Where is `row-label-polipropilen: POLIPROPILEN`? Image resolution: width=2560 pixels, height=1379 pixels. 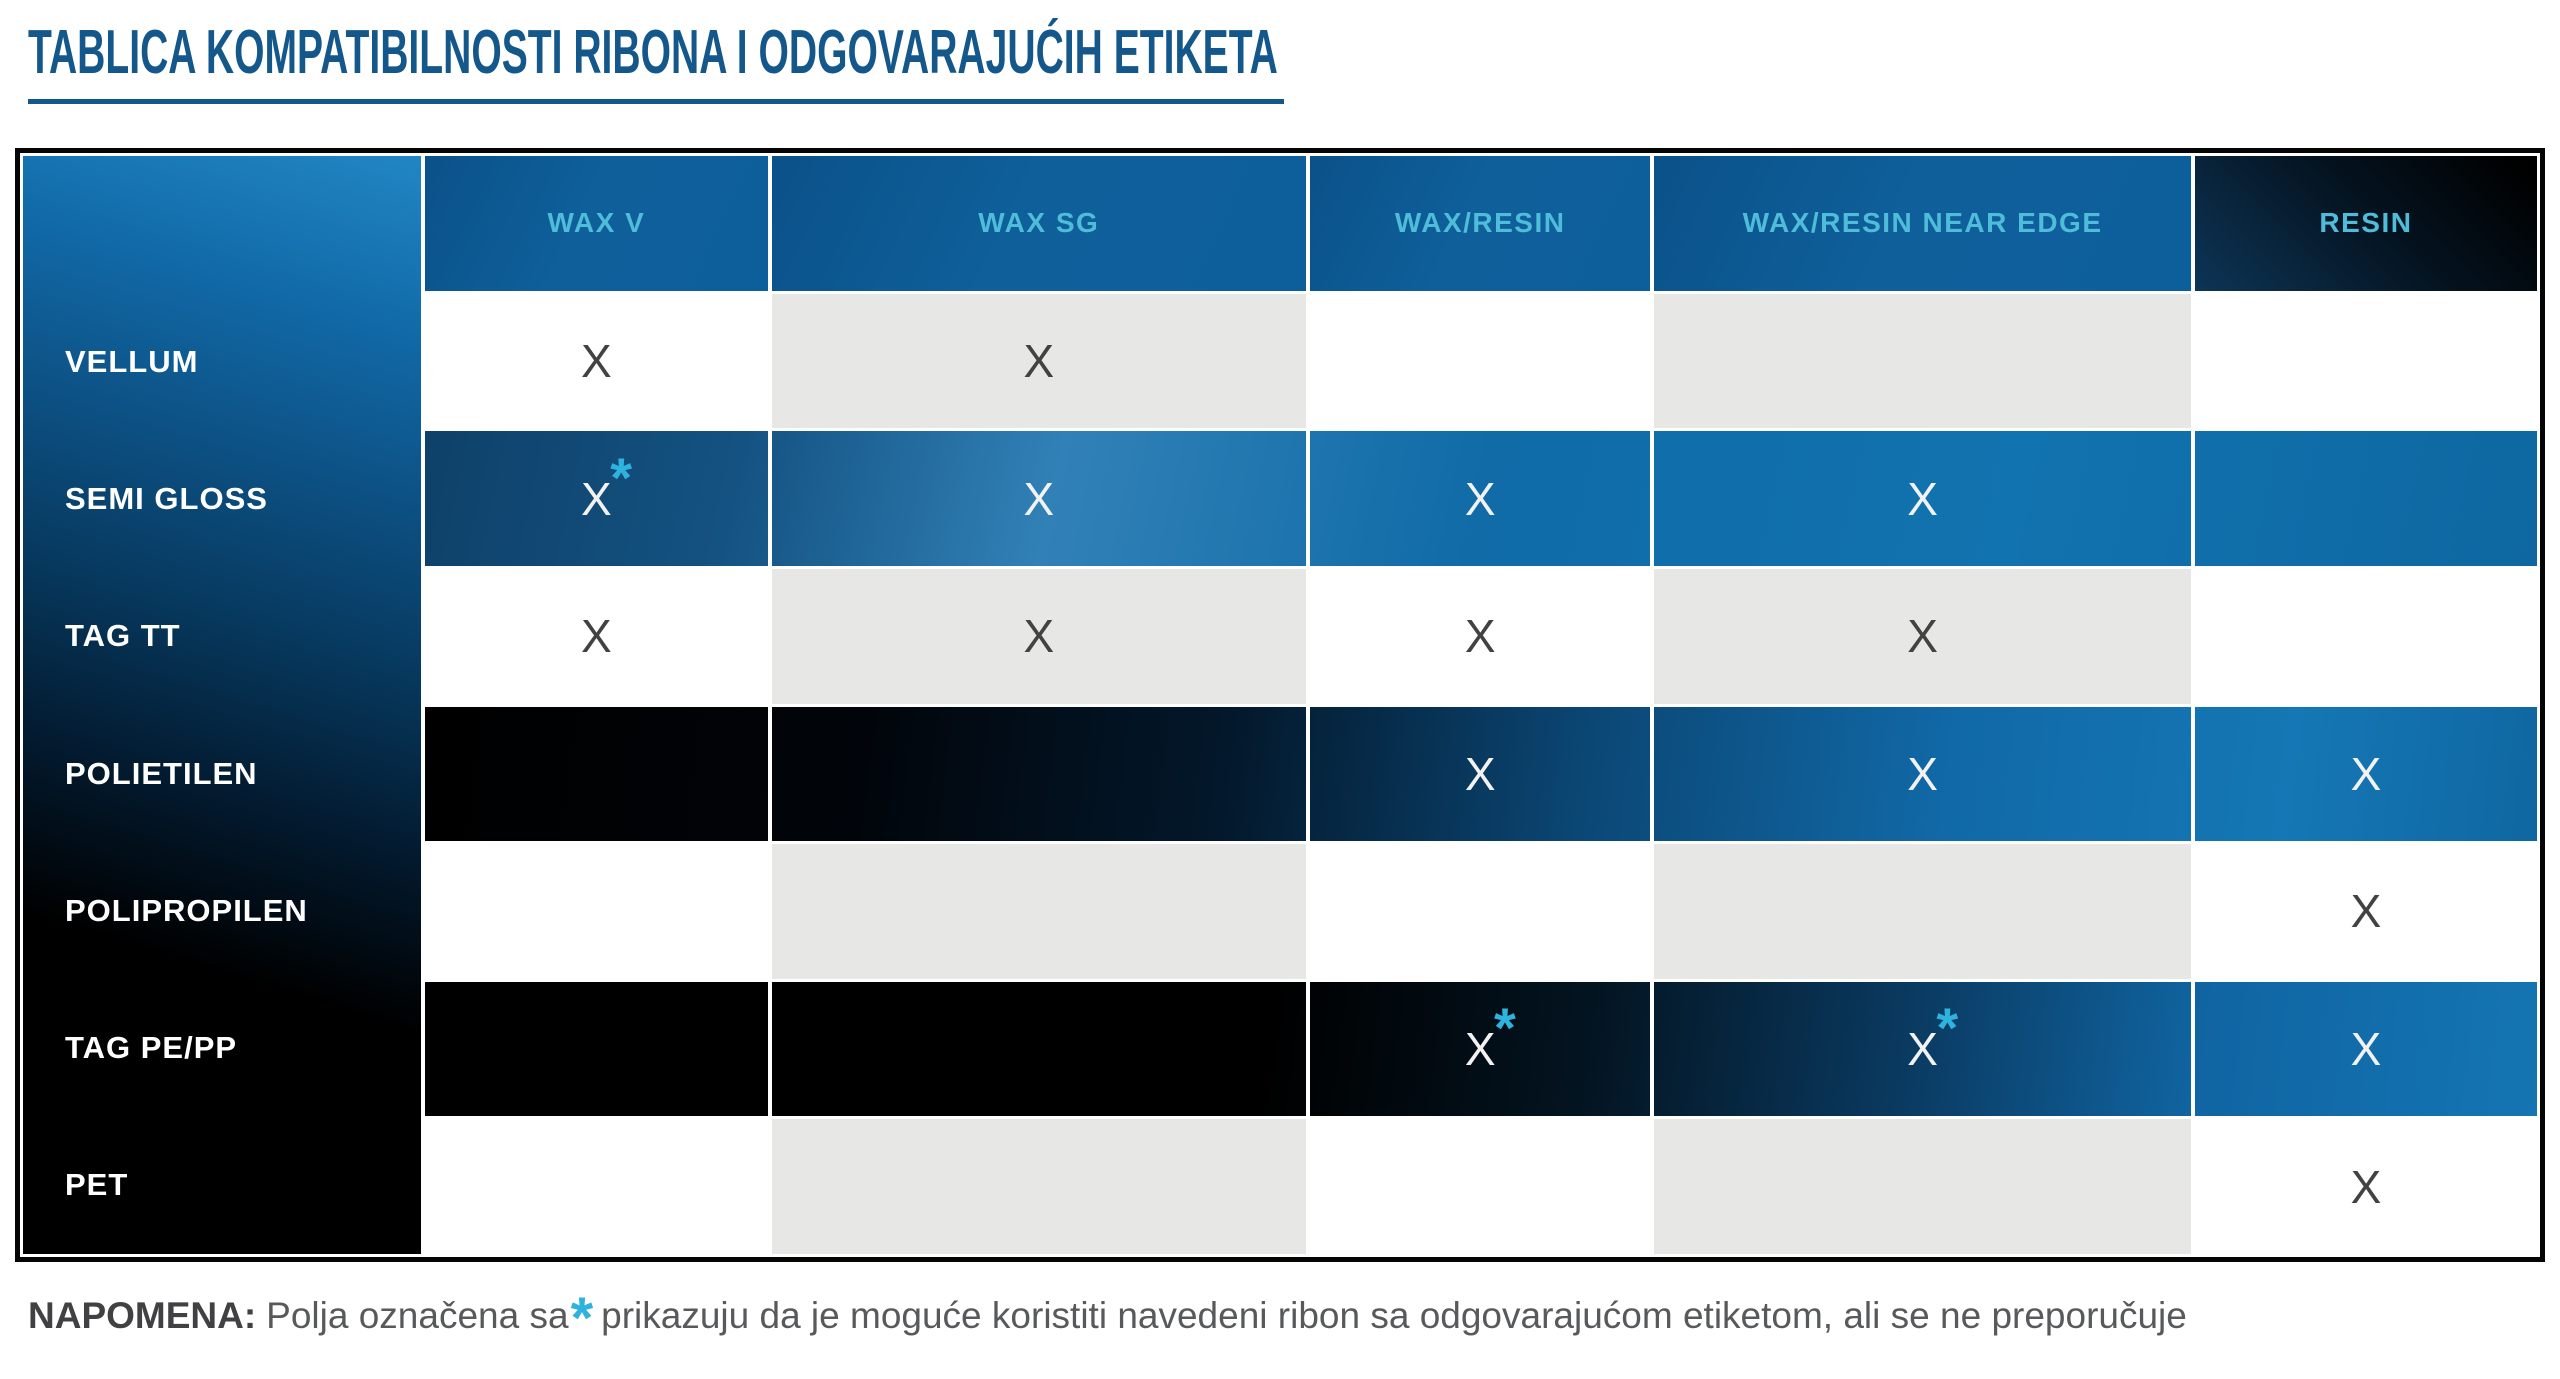
row-label-polipropilen: POLIPROPILEN is located at coordinates (186, 910).